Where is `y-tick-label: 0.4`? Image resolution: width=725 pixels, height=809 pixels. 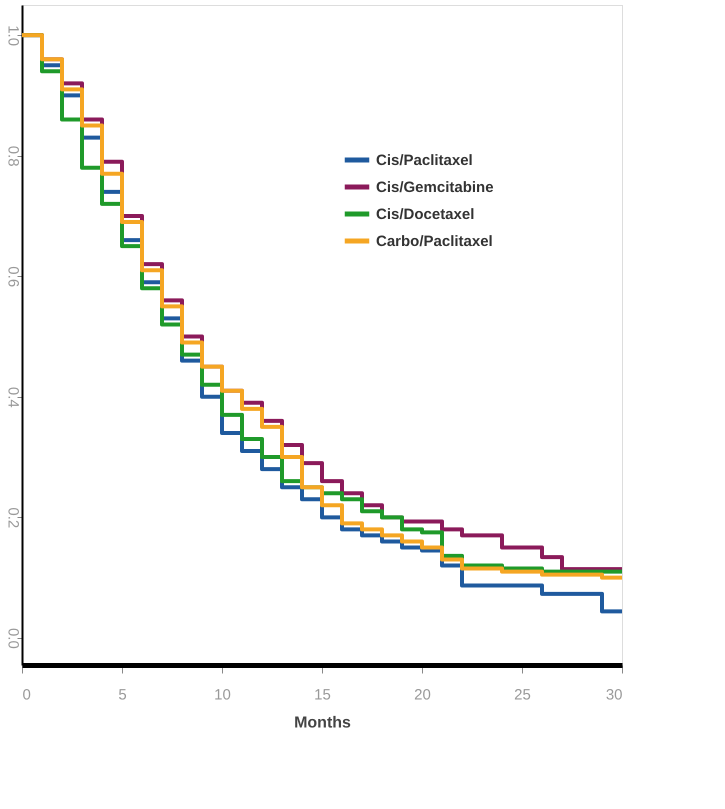
y-tick-label: 0.4 is located at coordinates (13, 397).